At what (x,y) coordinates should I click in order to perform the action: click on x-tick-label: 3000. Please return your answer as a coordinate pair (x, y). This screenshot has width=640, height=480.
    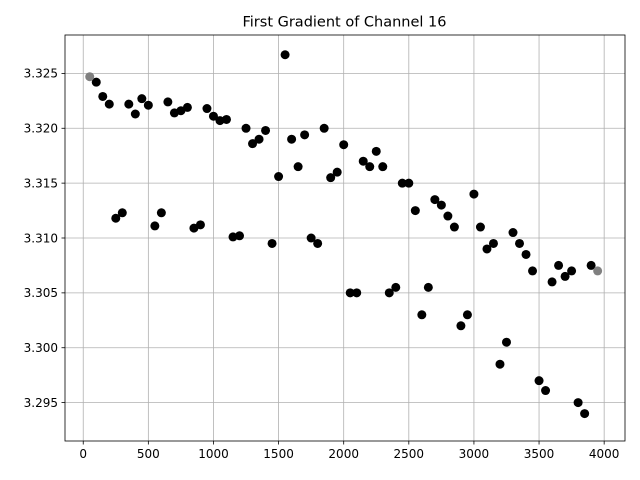
    Looking at the image, I should click on (474, 454).